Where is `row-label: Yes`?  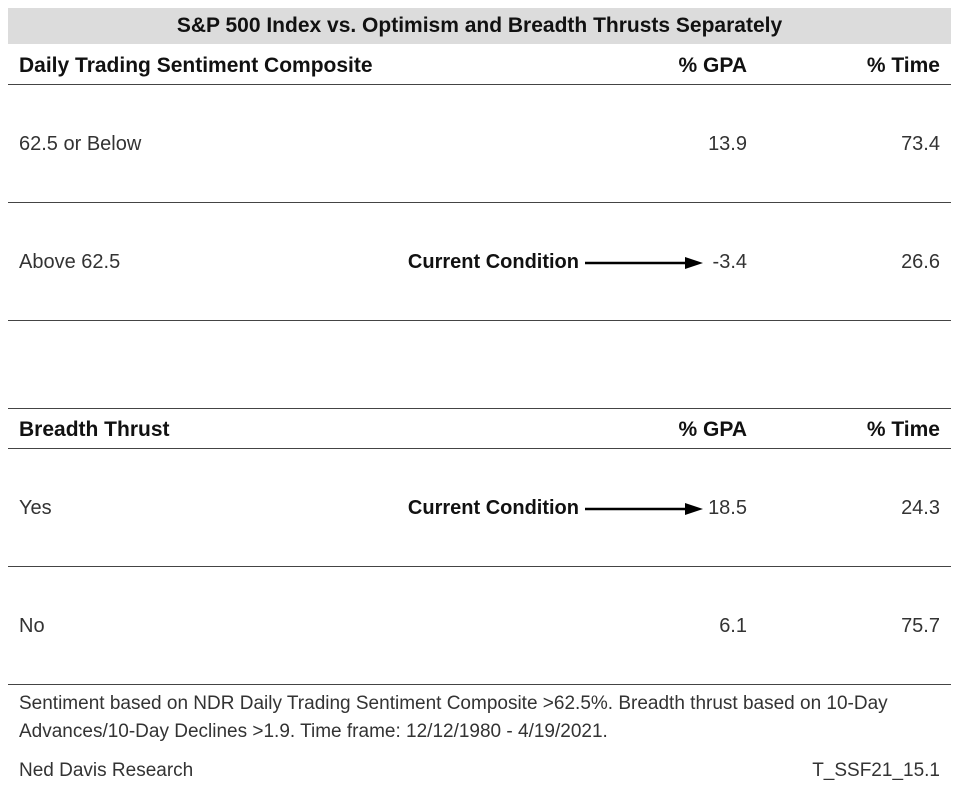
row-label: Yes is located at coordinates (35, 508).